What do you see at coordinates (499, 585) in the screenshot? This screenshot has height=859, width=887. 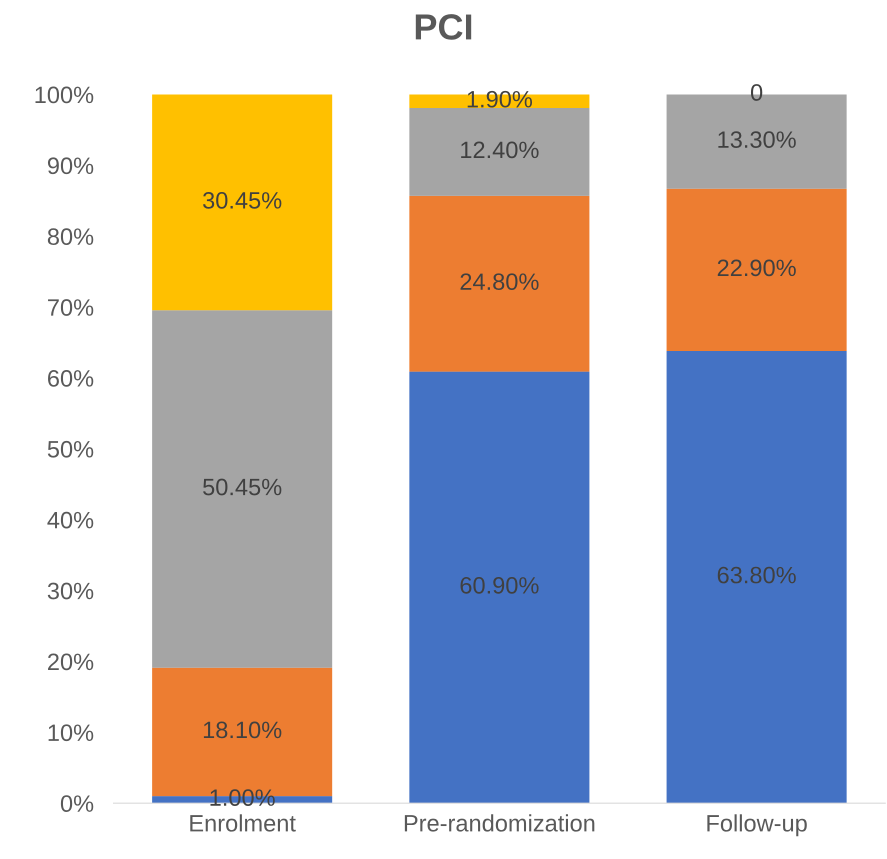 I see `data-label: 60.90%` at bounding box center [499, 585].